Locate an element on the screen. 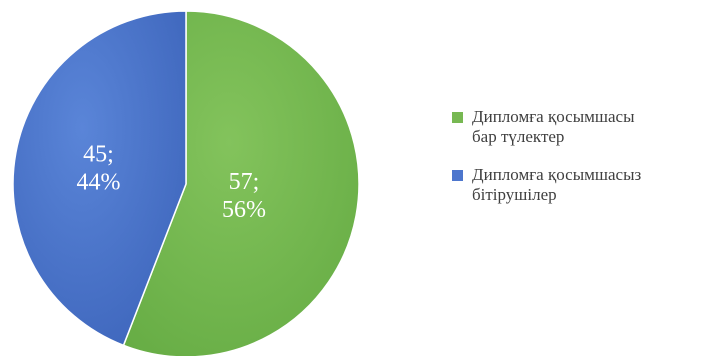 The height and width of the screenshot is (361, 721). legend-swatch-green is located at coordinates (457, 117).